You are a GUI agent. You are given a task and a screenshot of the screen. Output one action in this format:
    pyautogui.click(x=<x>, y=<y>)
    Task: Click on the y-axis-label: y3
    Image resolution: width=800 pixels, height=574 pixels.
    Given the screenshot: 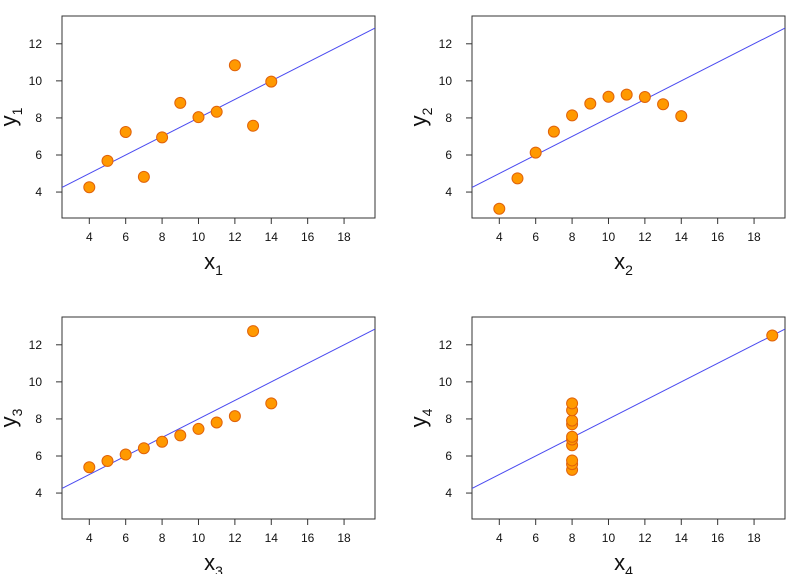 What is the action you would take?
    pyautogui.click(x=12, y=417)
    